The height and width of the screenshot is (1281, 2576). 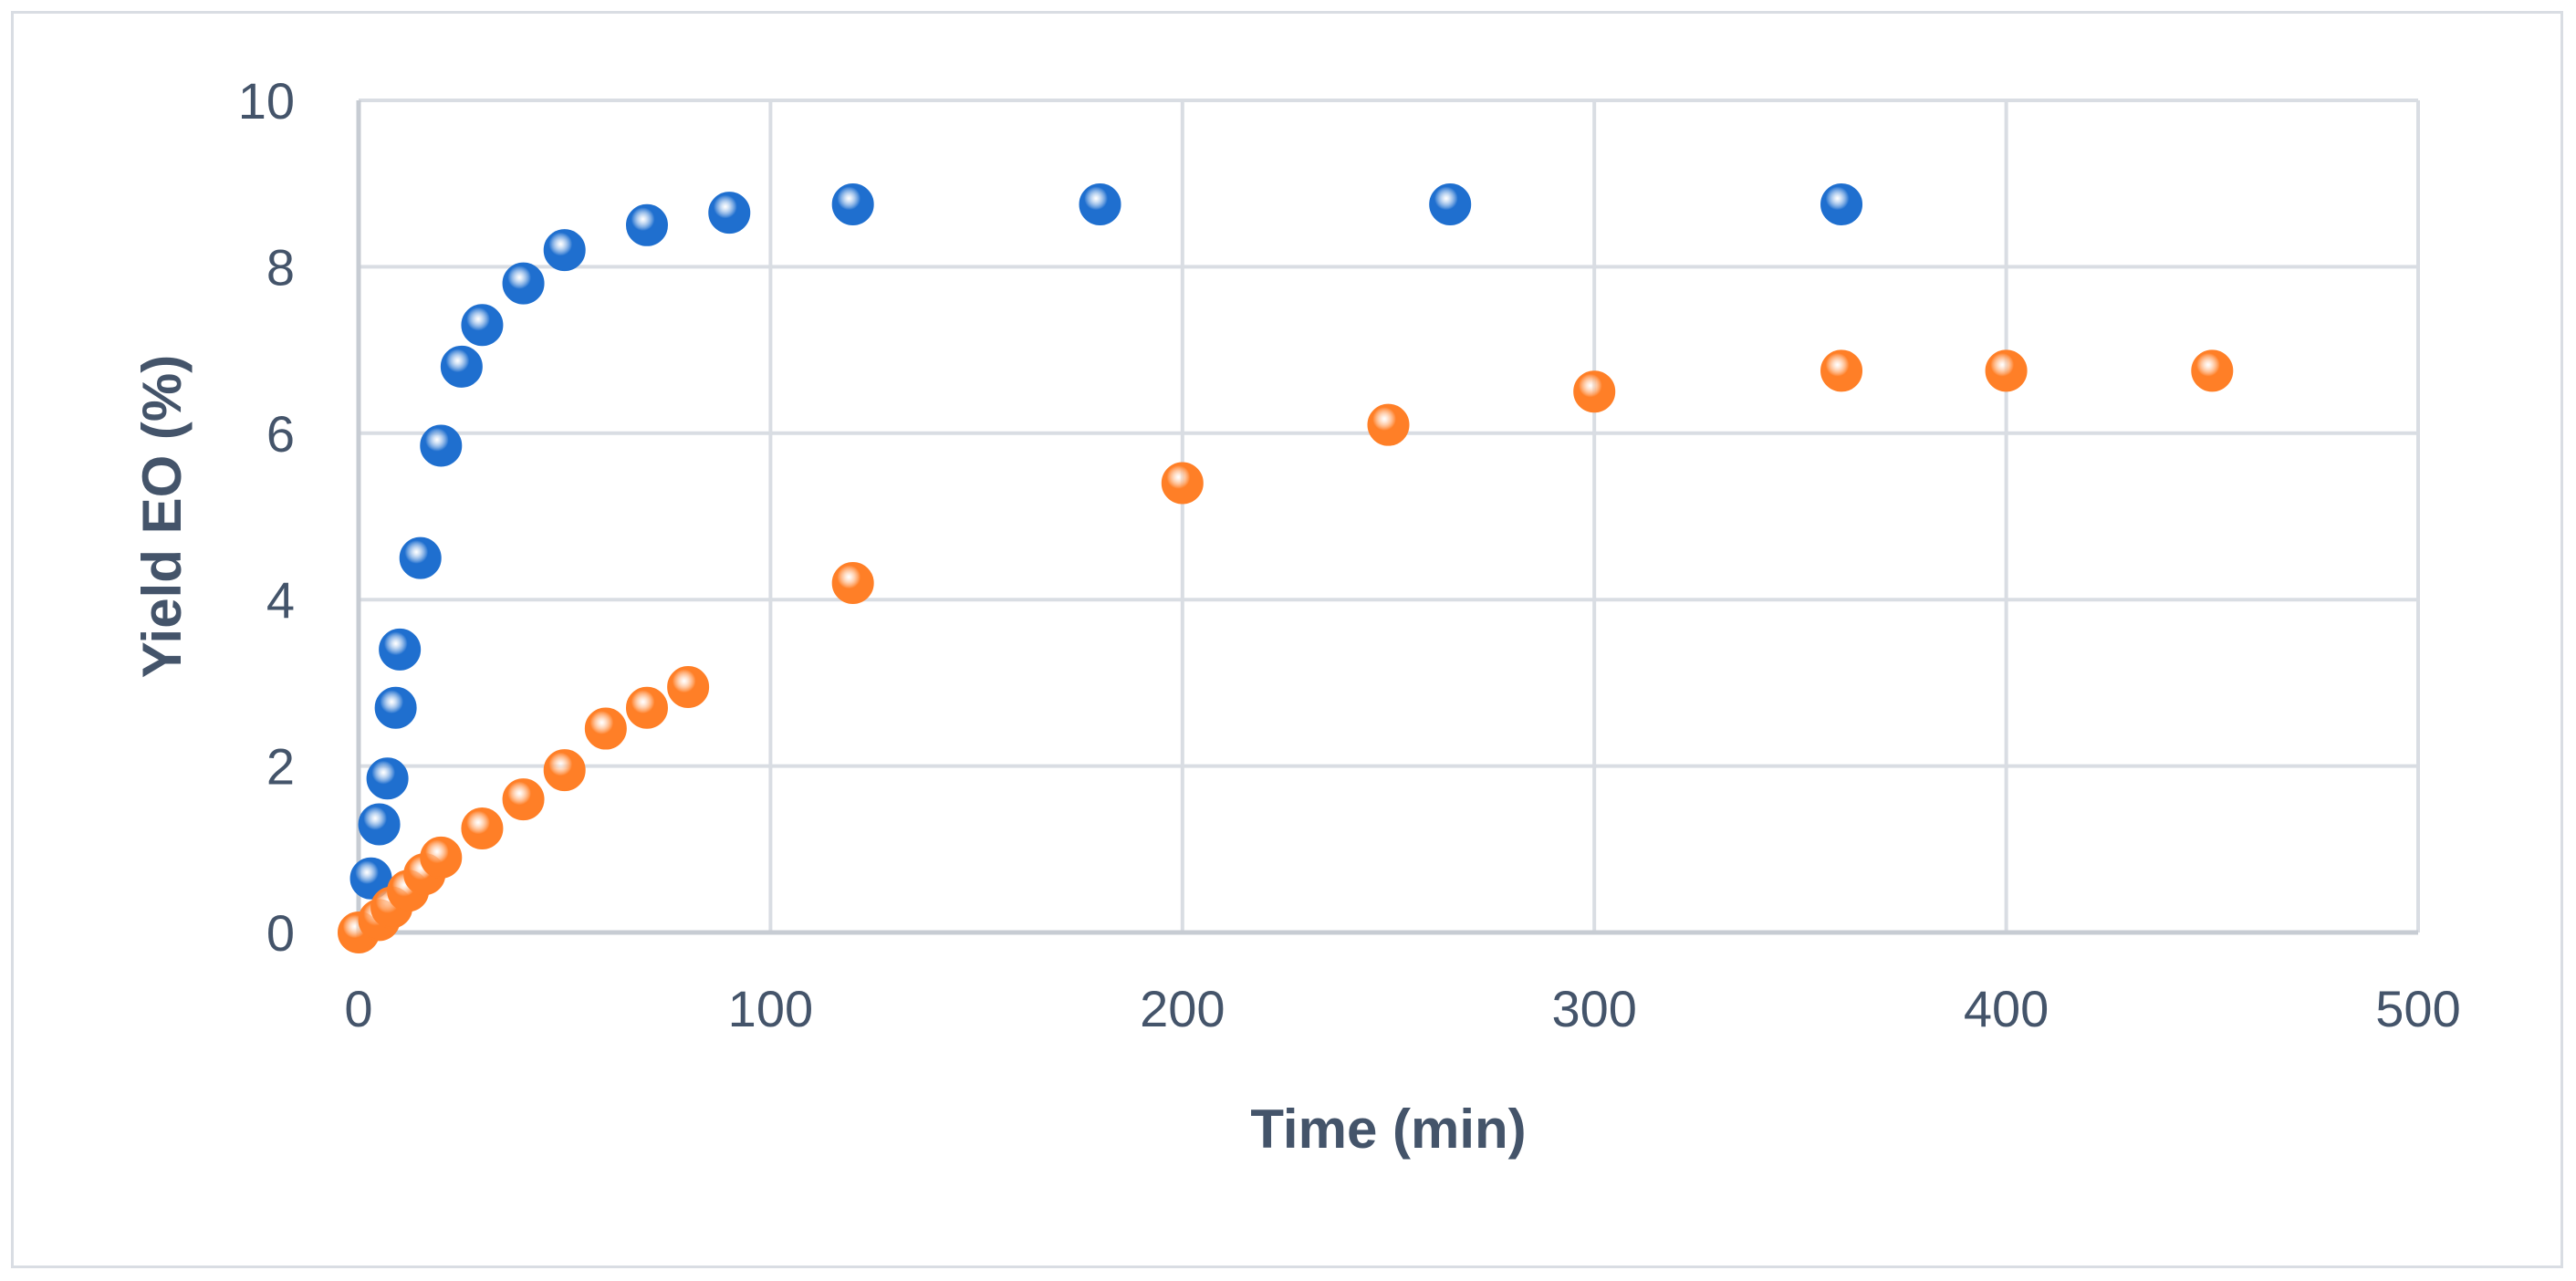 I want to click on y-tick-label: 10, so click(x=266, y=101).